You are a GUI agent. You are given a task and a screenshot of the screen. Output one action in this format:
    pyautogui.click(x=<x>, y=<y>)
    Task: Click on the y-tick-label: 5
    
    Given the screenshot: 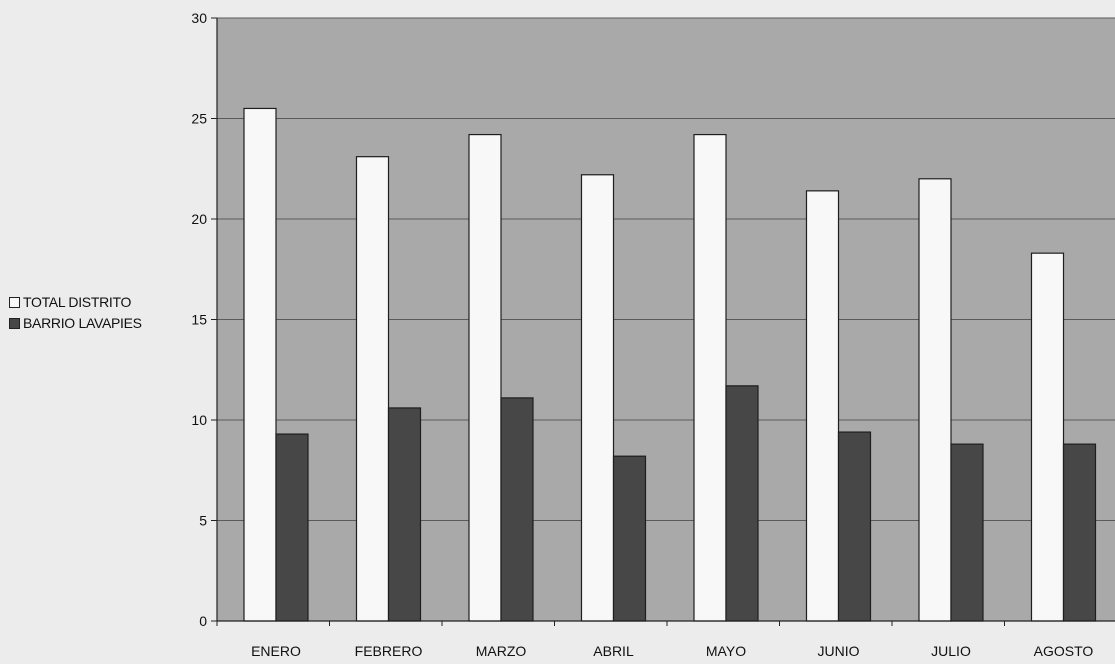 What is the action you would take?
    pyautogui.click(x=203, y=521)
    